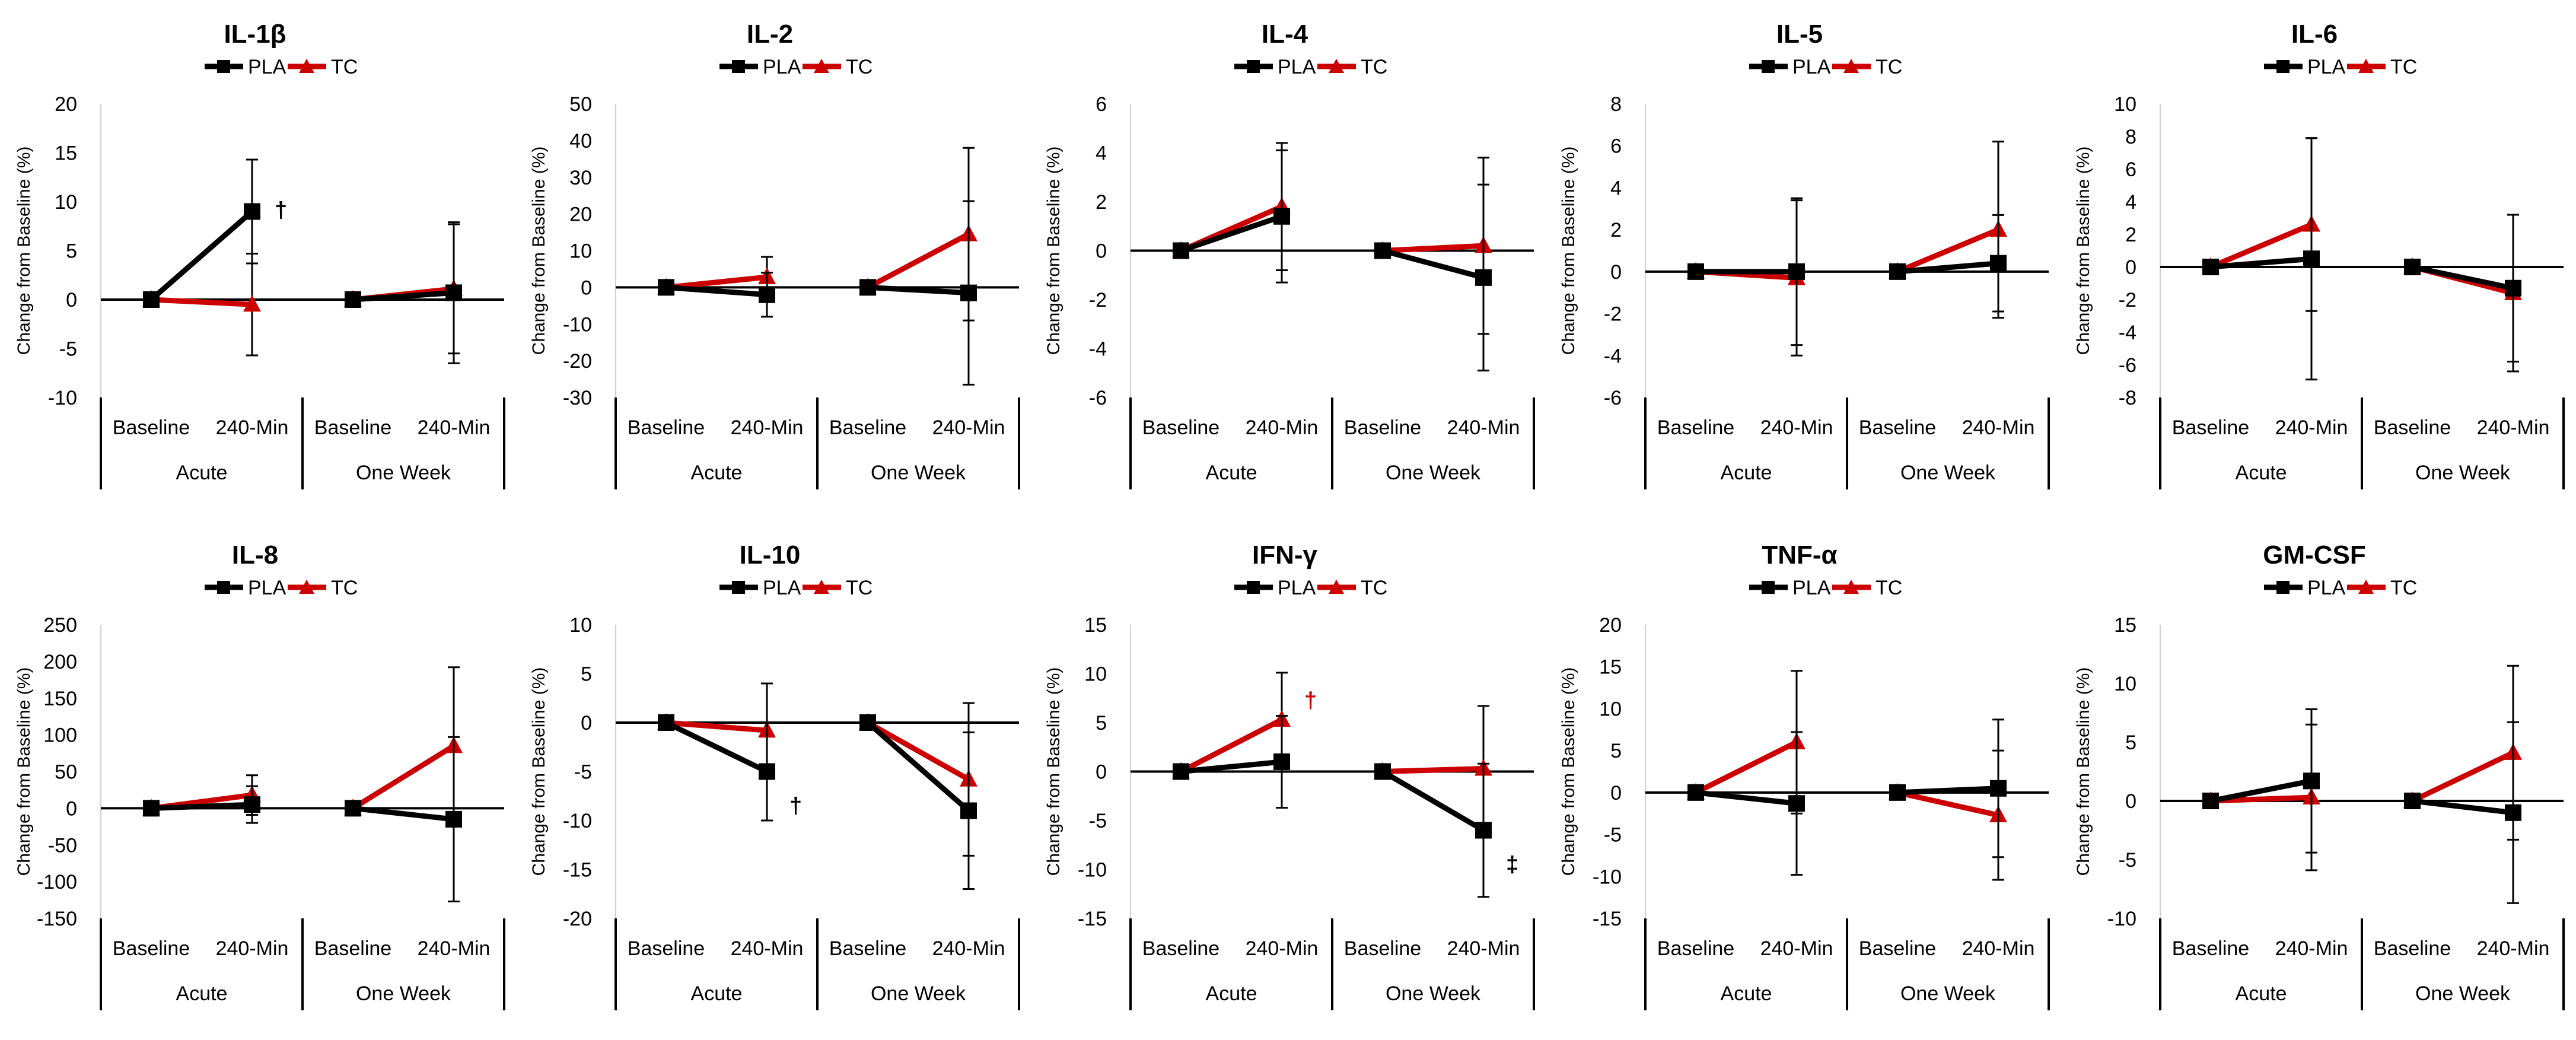 The height and width of the screenshot is (1040, 2576). I want to click on y-tick-label: -20, so click(577, 361).